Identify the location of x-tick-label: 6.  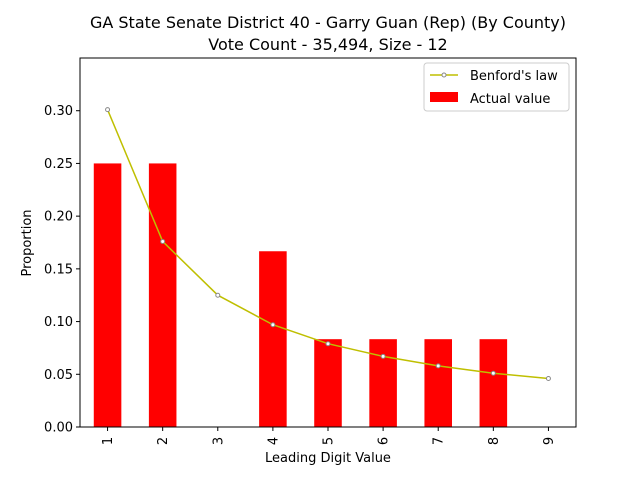
(384, 441).